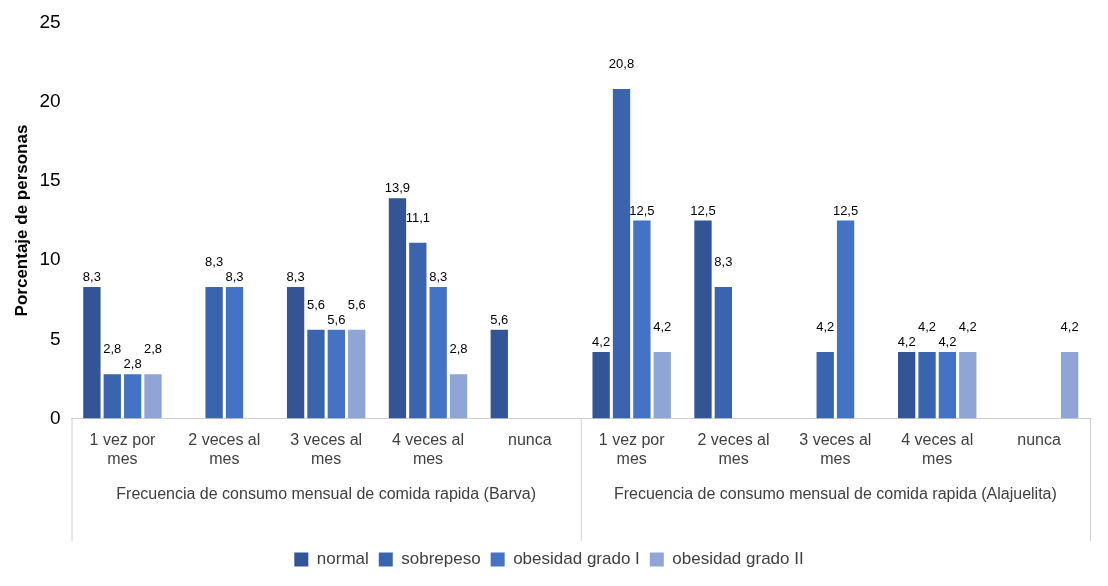 This screenshot has height=586, width=1108. What do you see at coordinates (326, 494) in the screenshot?
I see `text: Frecuencia de consumo mensual de comida rapida (Barva)` at bounding box center [326, 494].